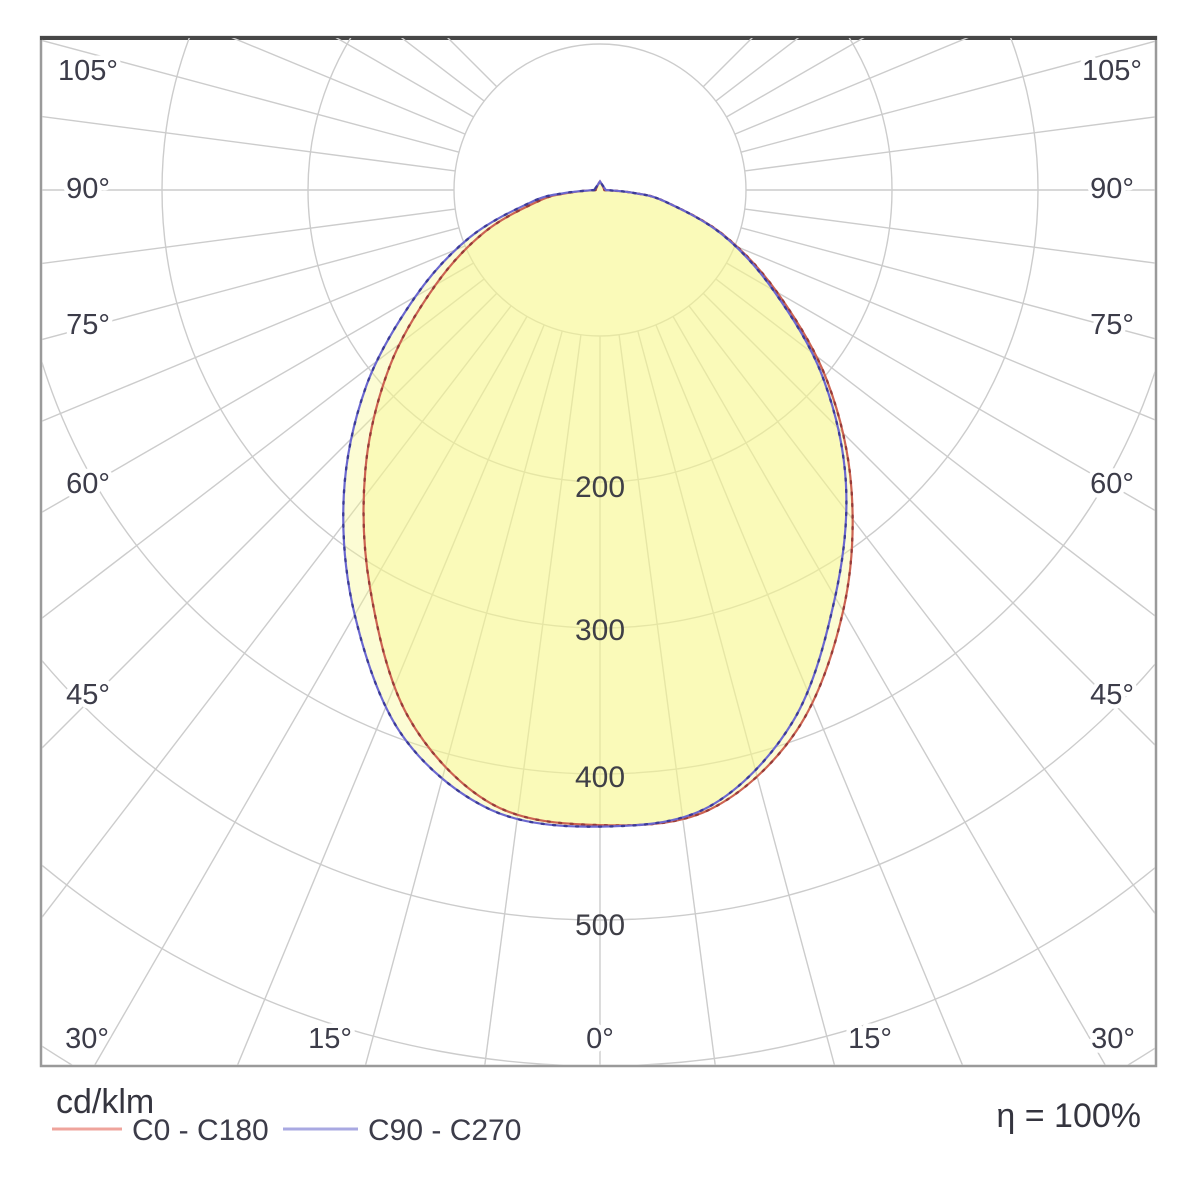 This screenshot has width=1200, height=1200. What do you see at coordinates (88, 325) in the screenshot?
I see `angle-label-left-75: 75°` at bounding box center [88, 325].